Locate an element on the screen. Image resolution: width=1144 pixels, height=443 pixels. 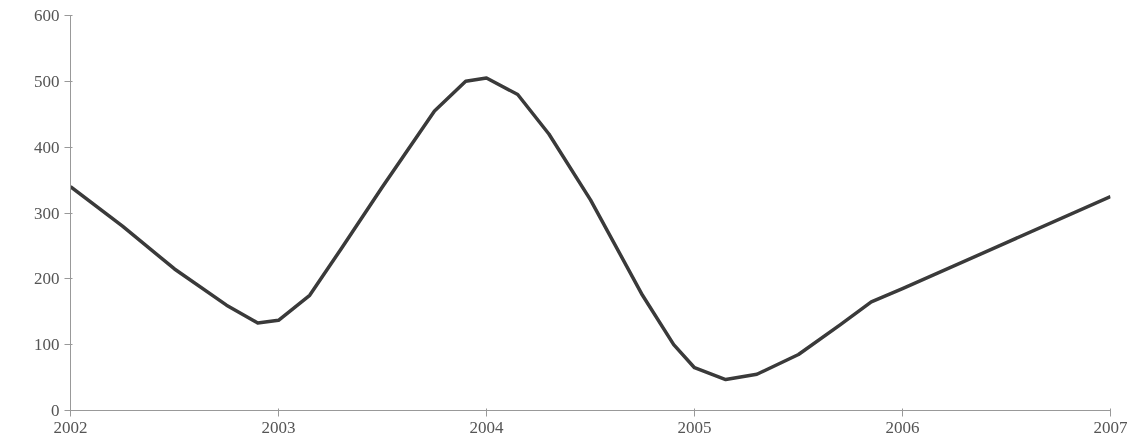
y-tick-label: 0 is located at coordinates (55, 410).